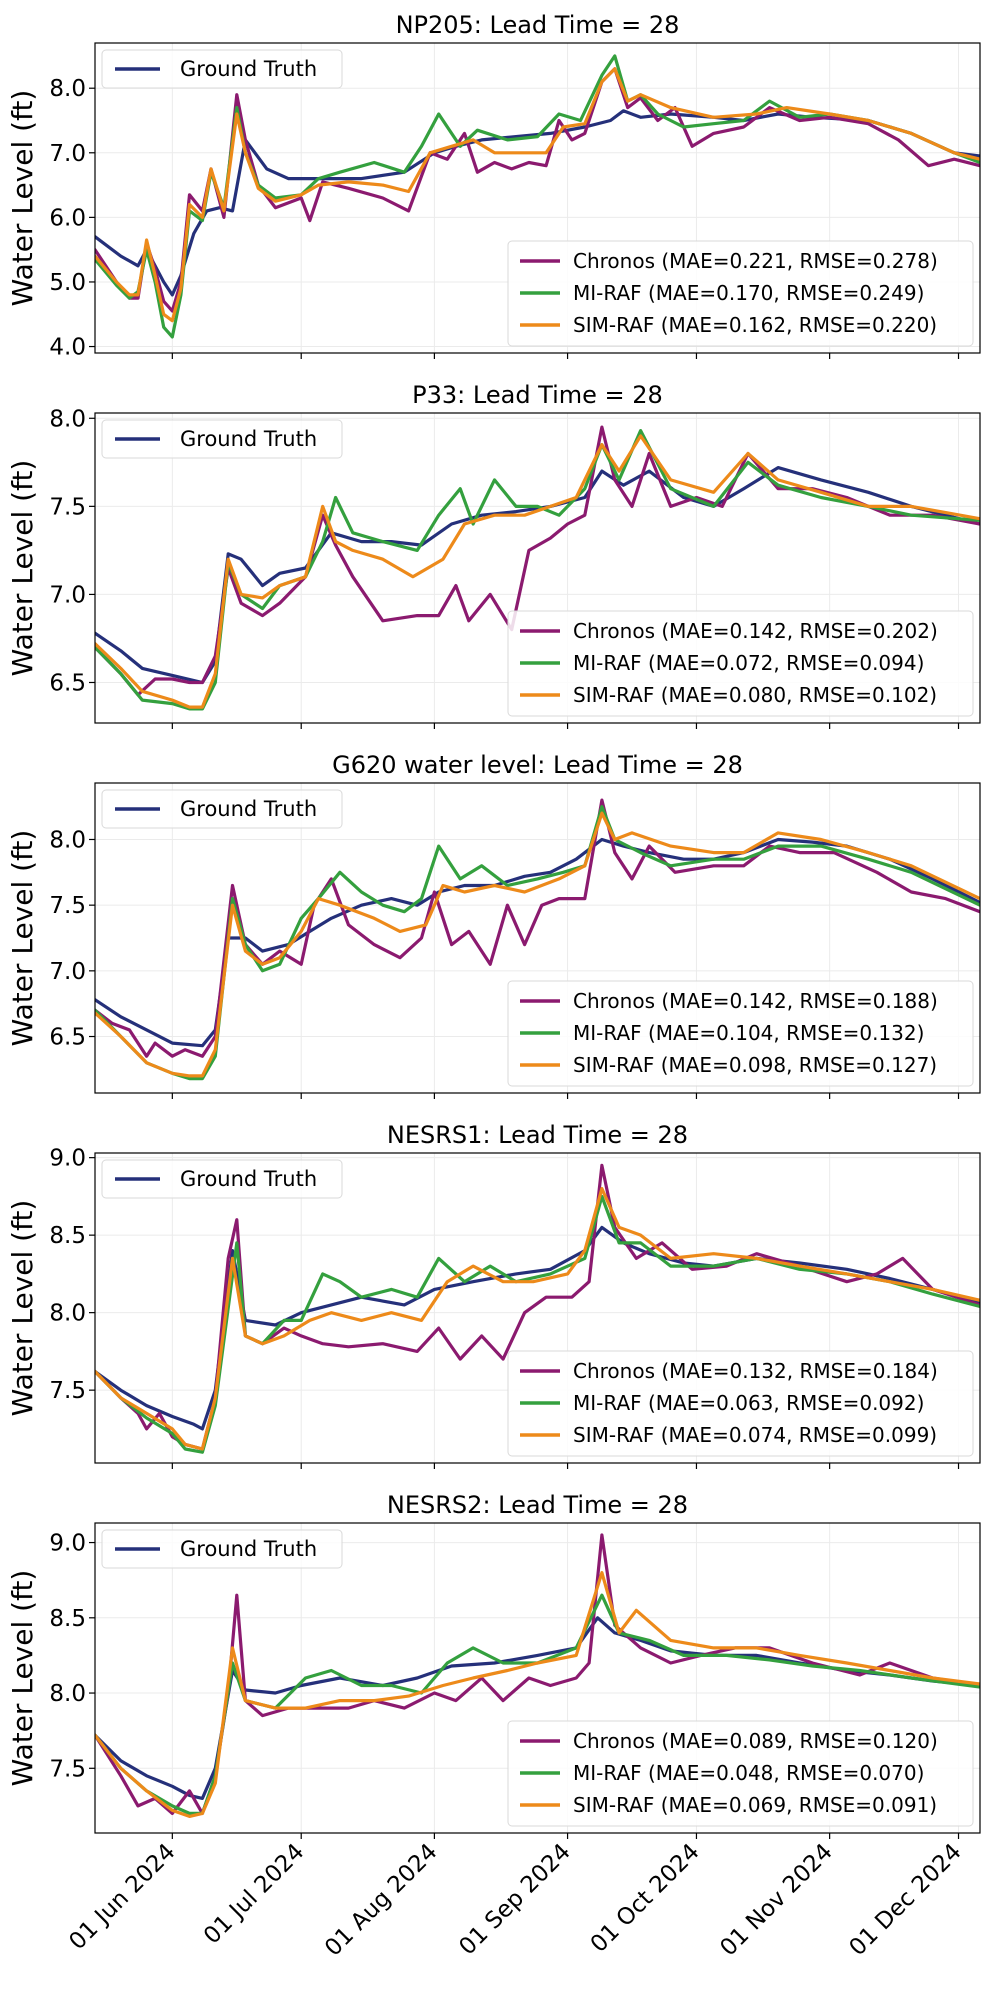 This screenshot has width=989, height=1989. I want to click on chart-title: NESRS1: Lead Time = 28, so click(537, 1135).